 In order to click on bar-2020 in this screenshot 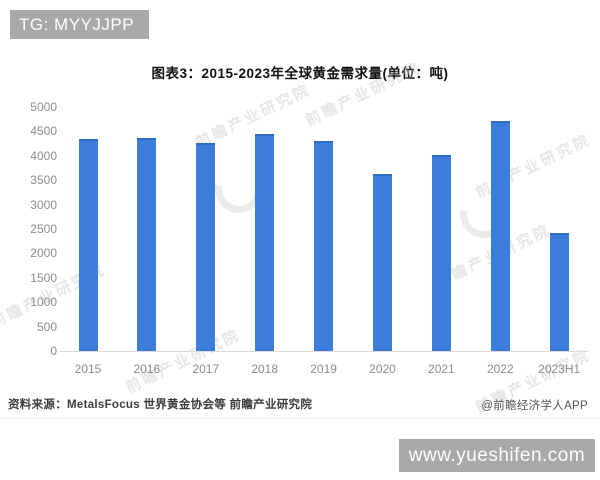, I will do `click(382, 262)`.